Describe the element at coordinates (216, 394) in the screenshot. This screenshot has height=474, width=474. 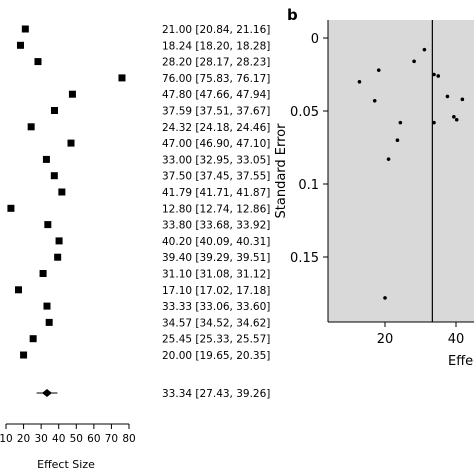
I see `summary-label: 33.34 [27.43, 39.26]` at that location.